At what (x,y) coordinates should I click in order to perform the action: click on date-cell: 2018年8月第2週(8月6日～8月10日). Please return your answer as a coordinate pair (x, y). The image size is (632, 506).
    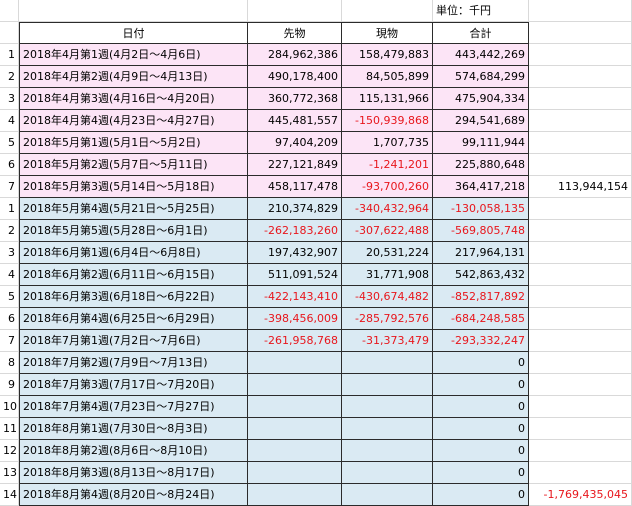
    Looking at the image, I should click on (133, 451).